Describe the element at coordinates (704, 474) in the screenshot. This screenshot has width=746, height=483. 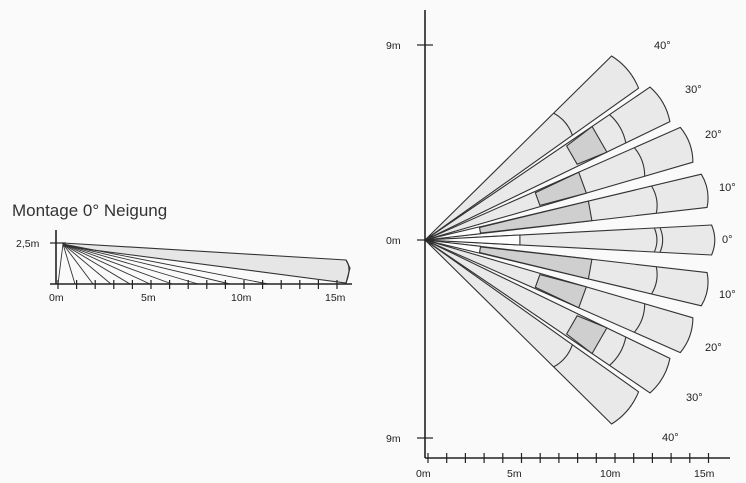
I see `top-x-label-15: 15m` at that location.